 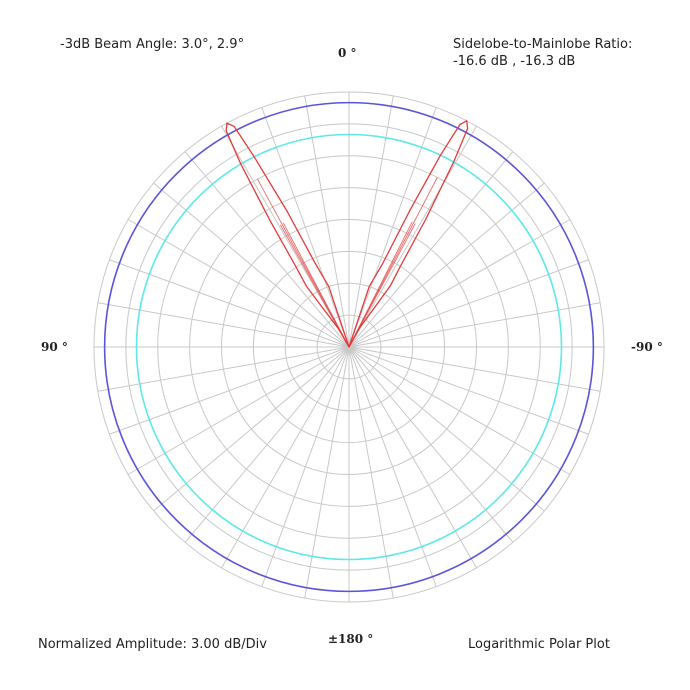 What do you see at coordinates (152, 644) in the screenshot?
I see `amplitude-scale-label: Normalized Amplitude: 3.00 dB/Div` at bounding box center [152, 644].